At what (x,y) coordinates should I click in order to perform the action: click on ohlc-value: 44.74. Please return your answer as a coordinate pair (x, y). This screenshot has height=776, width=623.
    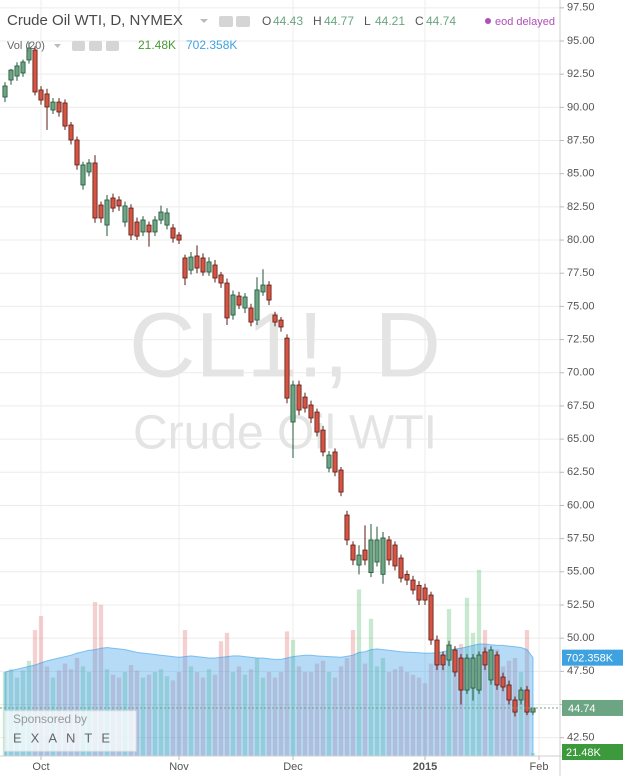
    Looking at the image, I should click on (441, 21).